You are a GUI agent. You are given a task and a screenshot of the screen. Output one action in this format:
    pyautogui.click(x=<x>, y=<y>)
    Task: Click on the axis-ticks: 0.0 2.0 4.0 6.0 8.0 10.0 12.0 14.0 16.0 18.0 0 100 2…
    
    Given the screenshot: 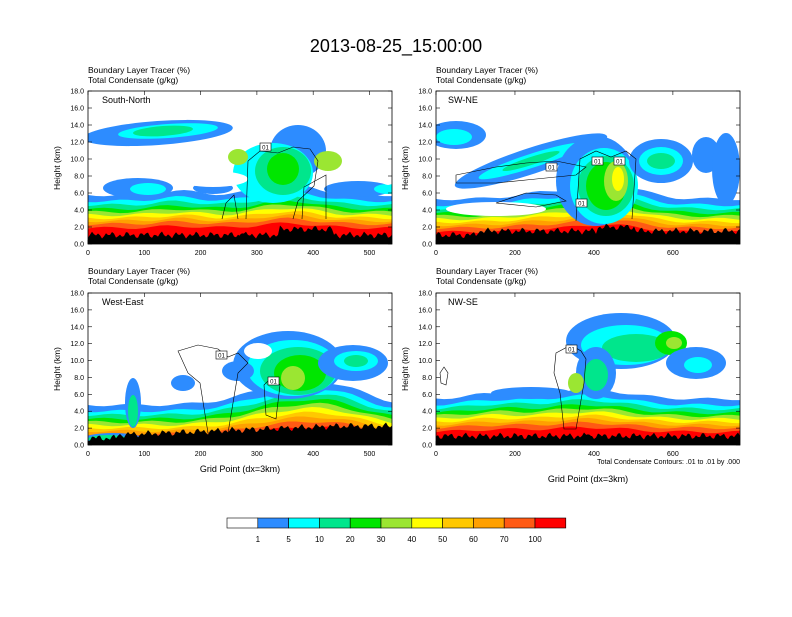 What is the action you would take?
    pyautogui.click(x=231, y=173)
    